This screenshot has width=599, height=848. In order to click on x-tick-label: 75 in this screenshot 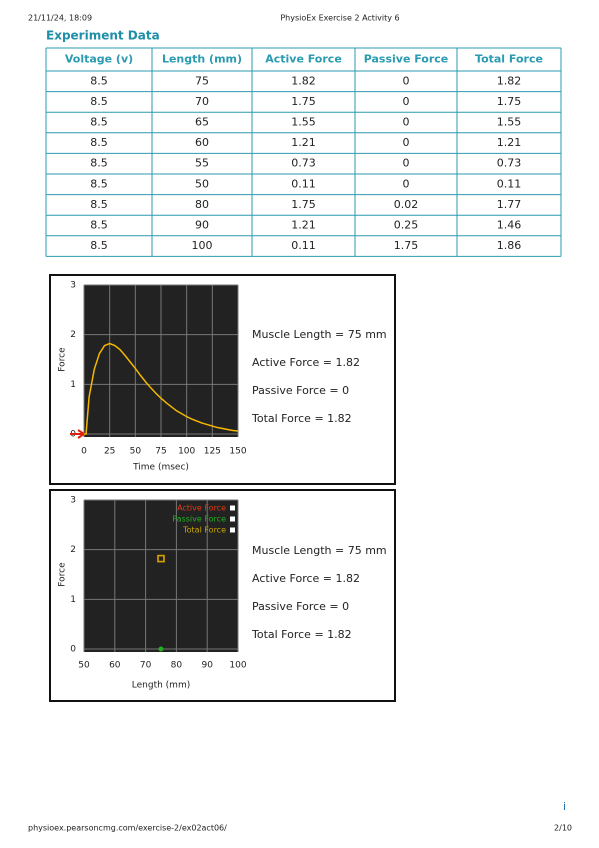, I will do `click(160, 452)`.